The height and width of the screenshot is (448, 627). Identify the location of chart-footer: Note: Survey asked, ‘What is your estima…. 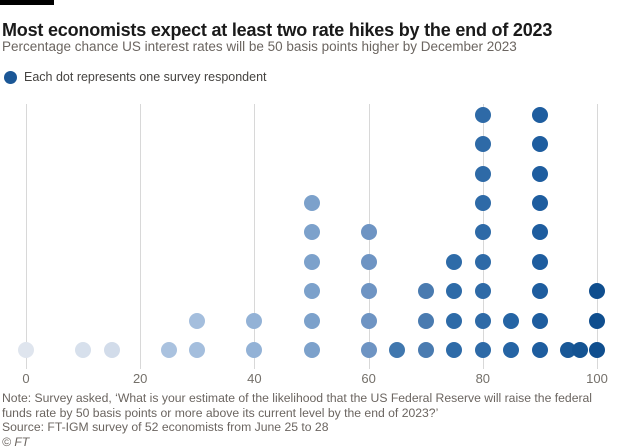
(313, 419).